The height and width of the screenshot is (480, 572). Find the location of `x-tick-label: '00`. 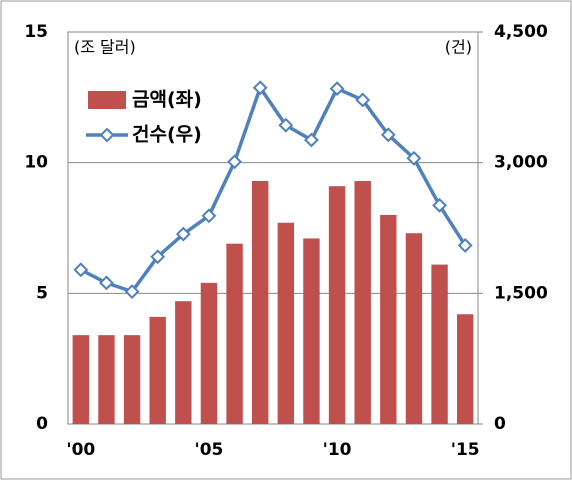

x-tick-label: '00 is located at coordinates (80, 450).